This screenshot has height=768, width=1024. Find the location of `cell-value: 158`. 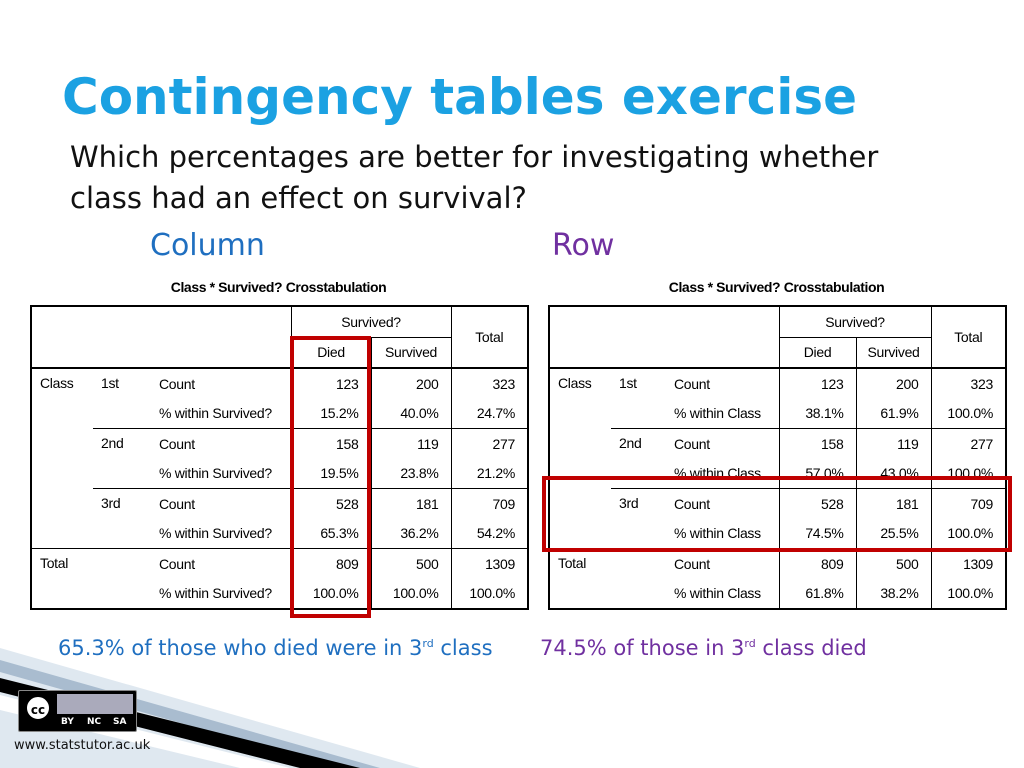

cell-value: 158 is located at coordinates (331, 443).